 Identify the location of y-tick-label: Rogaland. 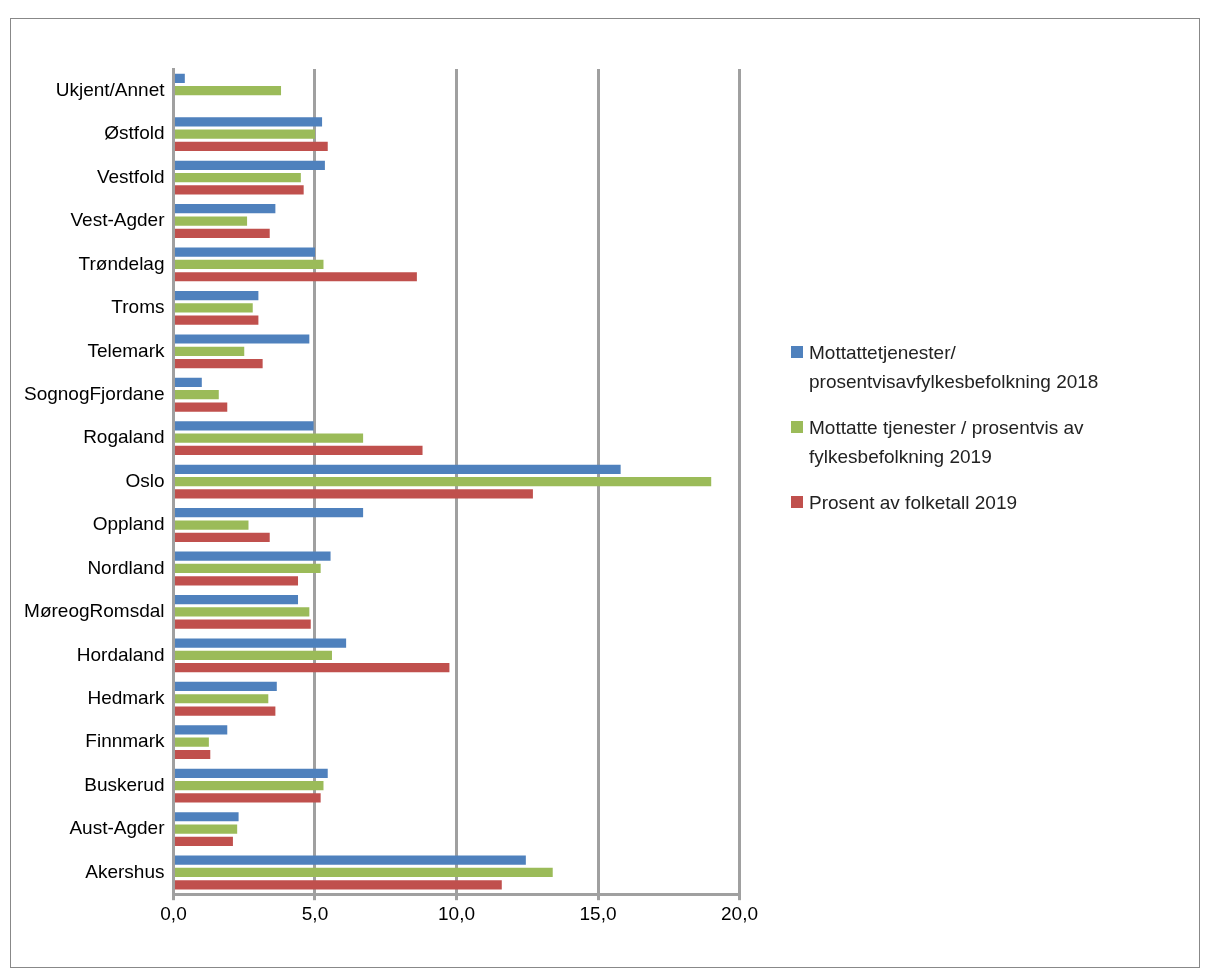
(124, 437).